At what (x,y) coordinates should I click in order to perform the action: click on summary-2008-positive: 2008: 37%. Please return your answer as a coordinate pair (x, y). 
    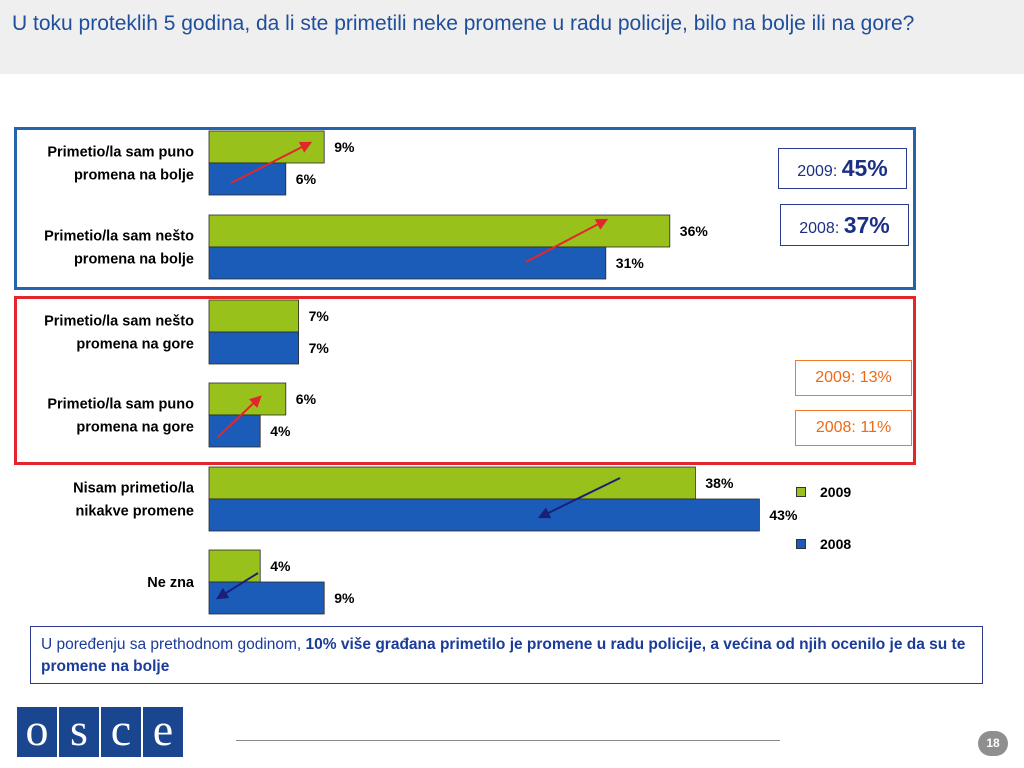
    Looking at the image, I should click on (844, 225).